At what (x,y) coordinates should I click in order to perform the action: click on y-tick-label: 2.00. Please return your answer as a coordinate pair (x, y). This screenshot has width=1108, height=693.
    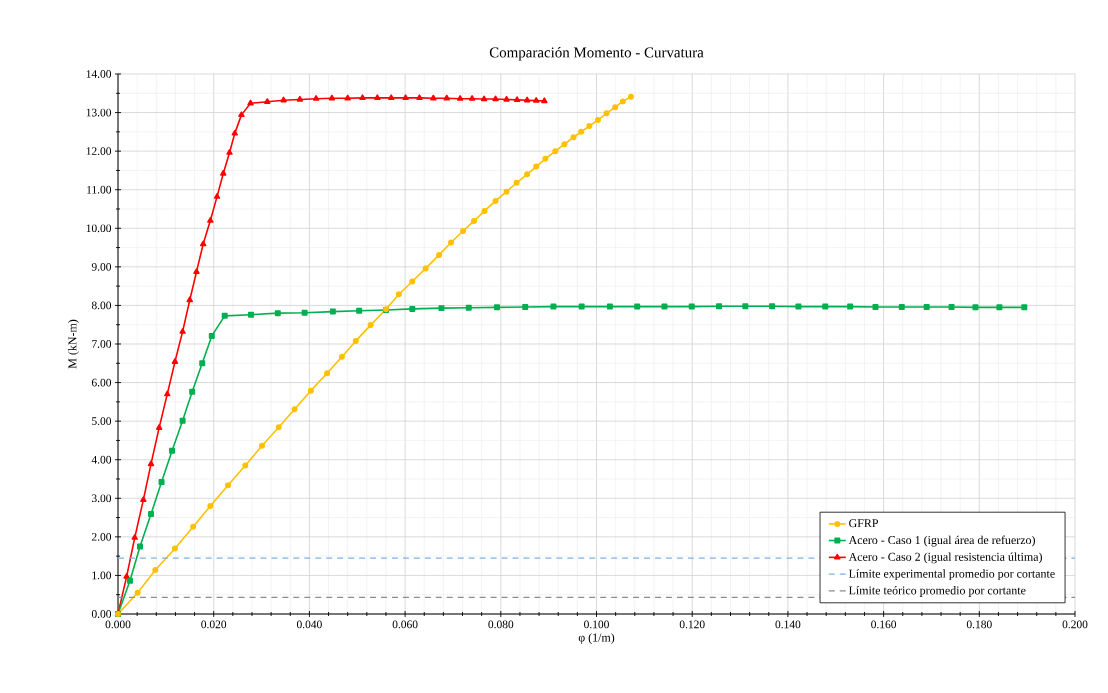
    Looking at the image, I should click on (101, 536).